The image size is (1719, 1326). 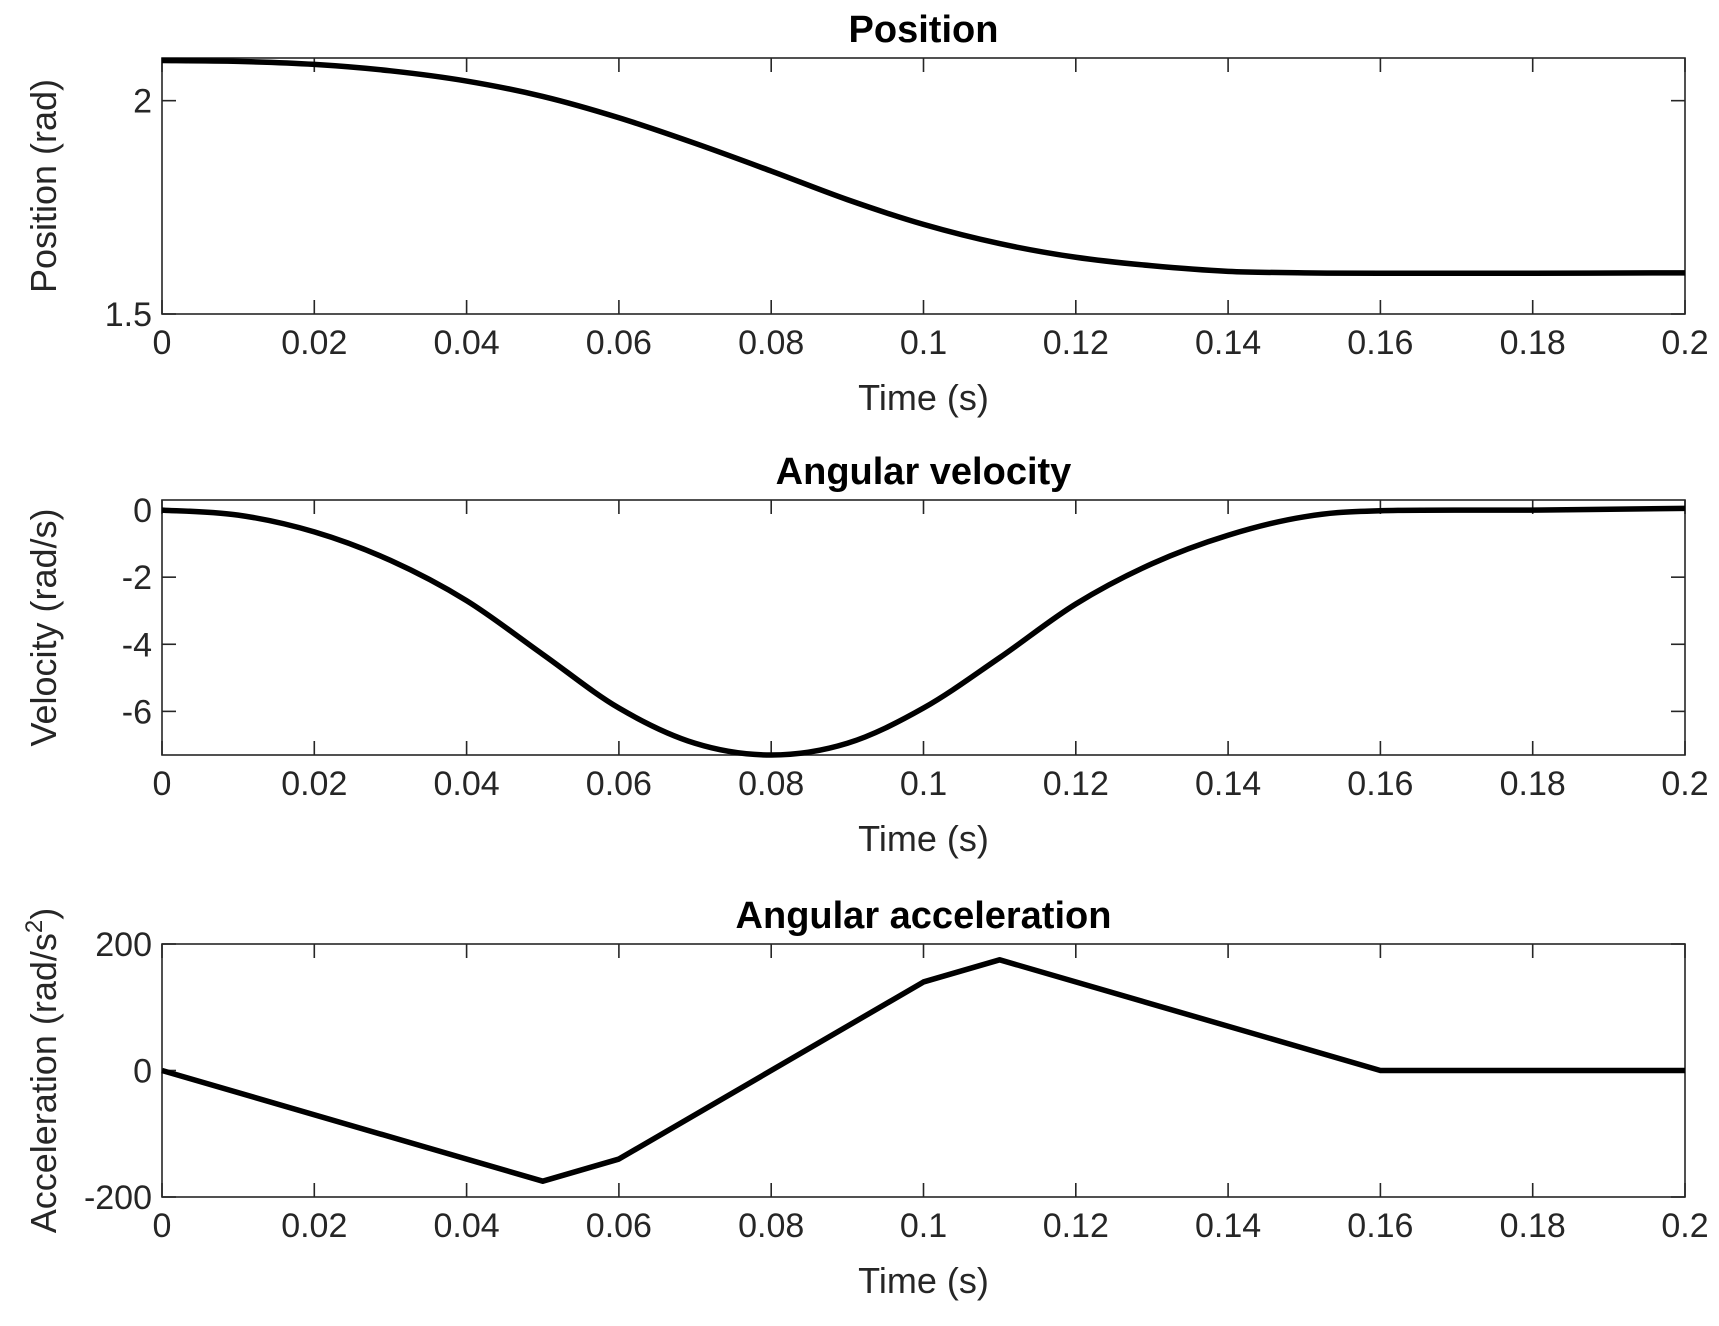 What do you see at coordinates (467, 784) in the screenshot?
I see `velocity-x-tick-label: 0.04` at bounding box center [467, 784].